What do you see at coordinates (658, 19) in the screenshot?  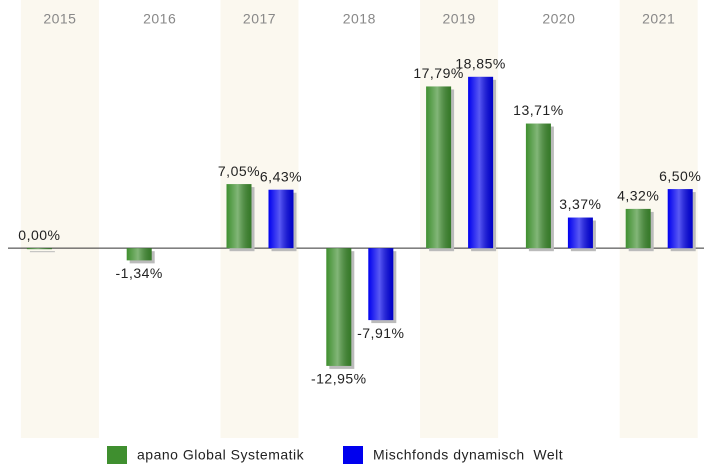 I see `x-tick-label: 2021` at bounding box center [658, 19].